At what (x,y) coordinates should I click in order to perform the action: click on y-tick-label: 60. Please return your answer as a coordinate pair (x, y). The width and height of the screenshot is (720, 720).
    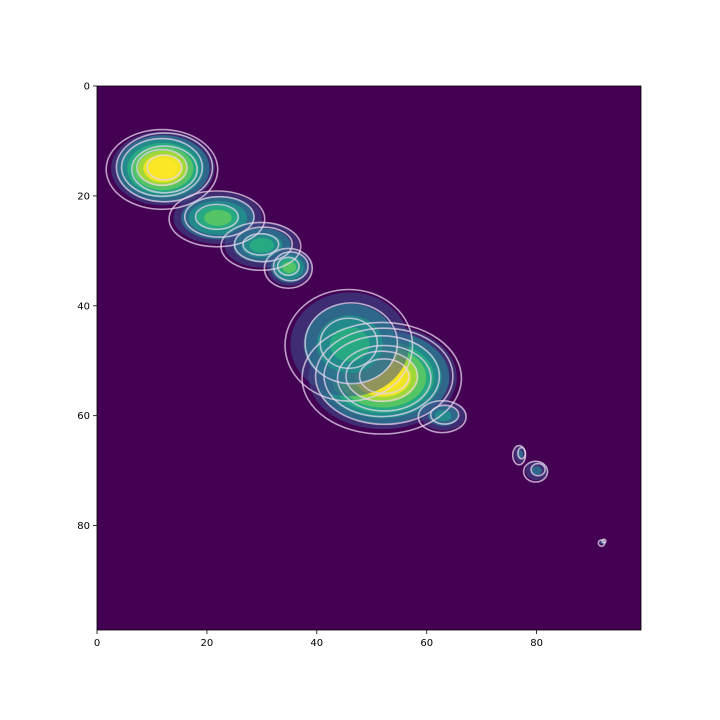
    Looking at the image, I should click on (83, 416).